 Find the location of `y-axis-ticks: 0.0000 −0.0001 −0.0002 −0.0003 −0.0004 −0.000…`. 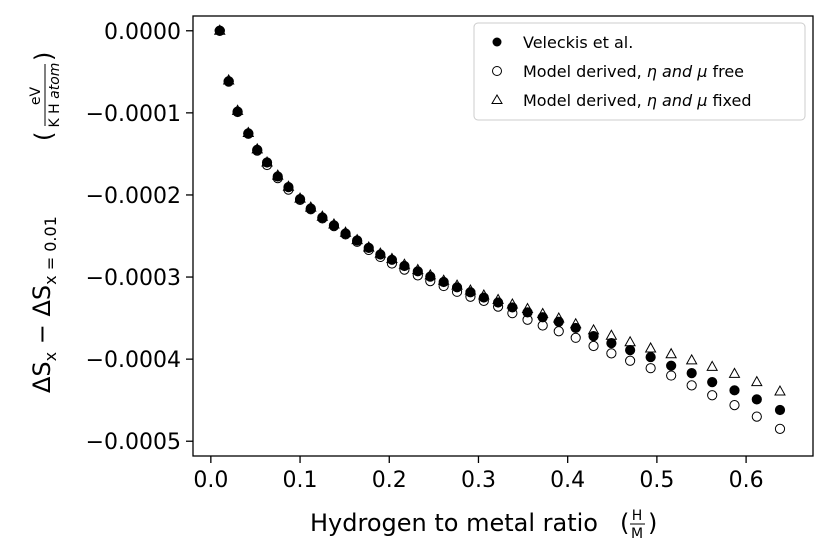

y-axis-ticks: 0.0000 −0.0001 −0.0002 −0.0003 −0.0004 −0.000… is located at coordinates (139, 237).